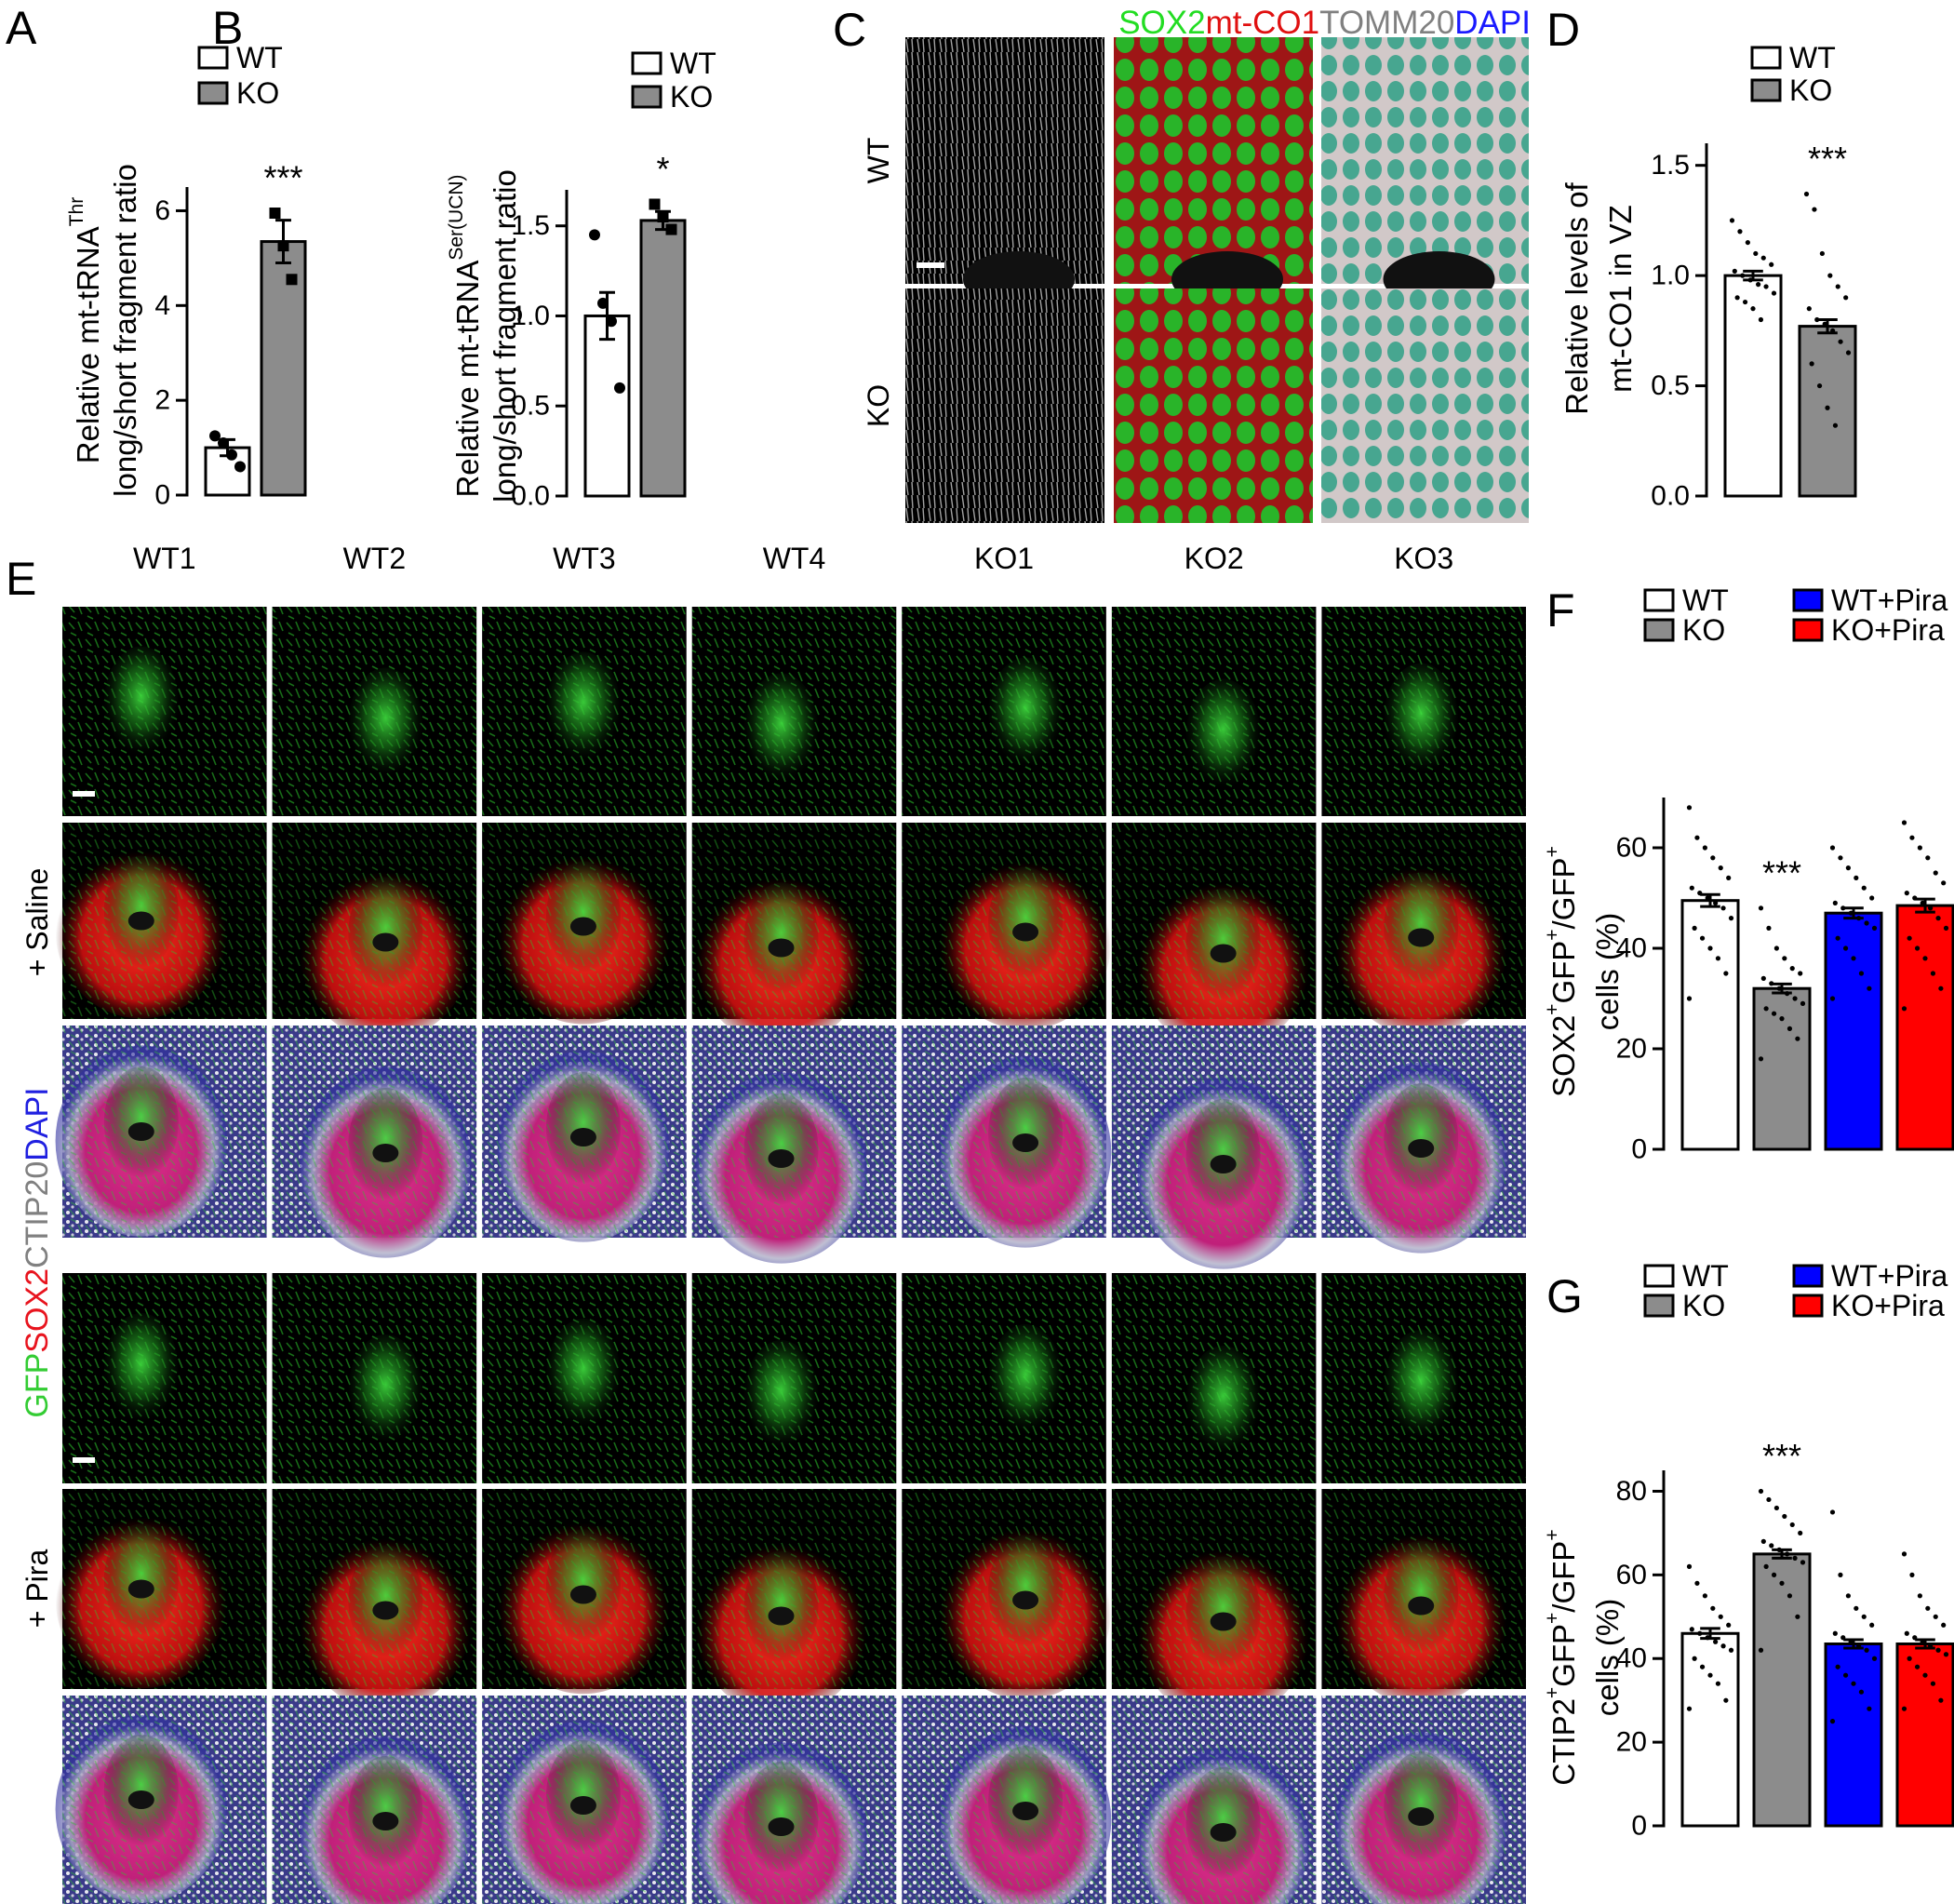  Describe the element at coordinates (1325, 23) in the screenshot. I see `stain-title: SOX2mt-CO1TOMM20DAPI` at that location.